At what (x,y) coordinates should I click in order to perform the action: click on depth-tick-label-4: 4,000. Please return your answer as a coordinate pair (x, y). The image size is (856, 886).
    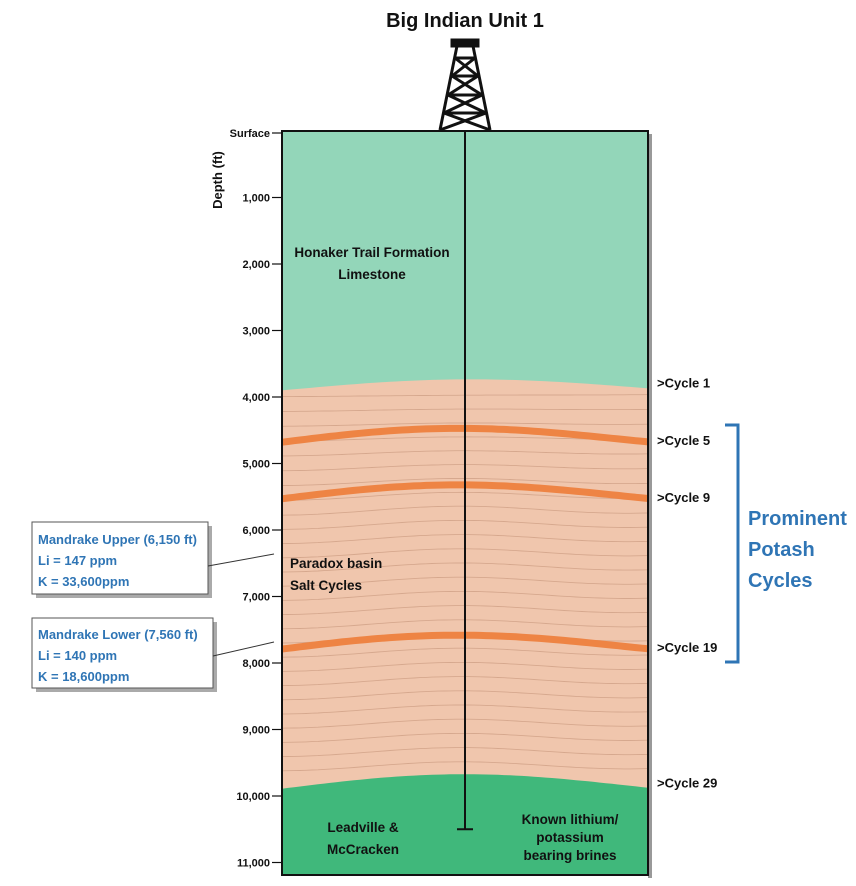
    Looking at the image, I should click on (256, 398).